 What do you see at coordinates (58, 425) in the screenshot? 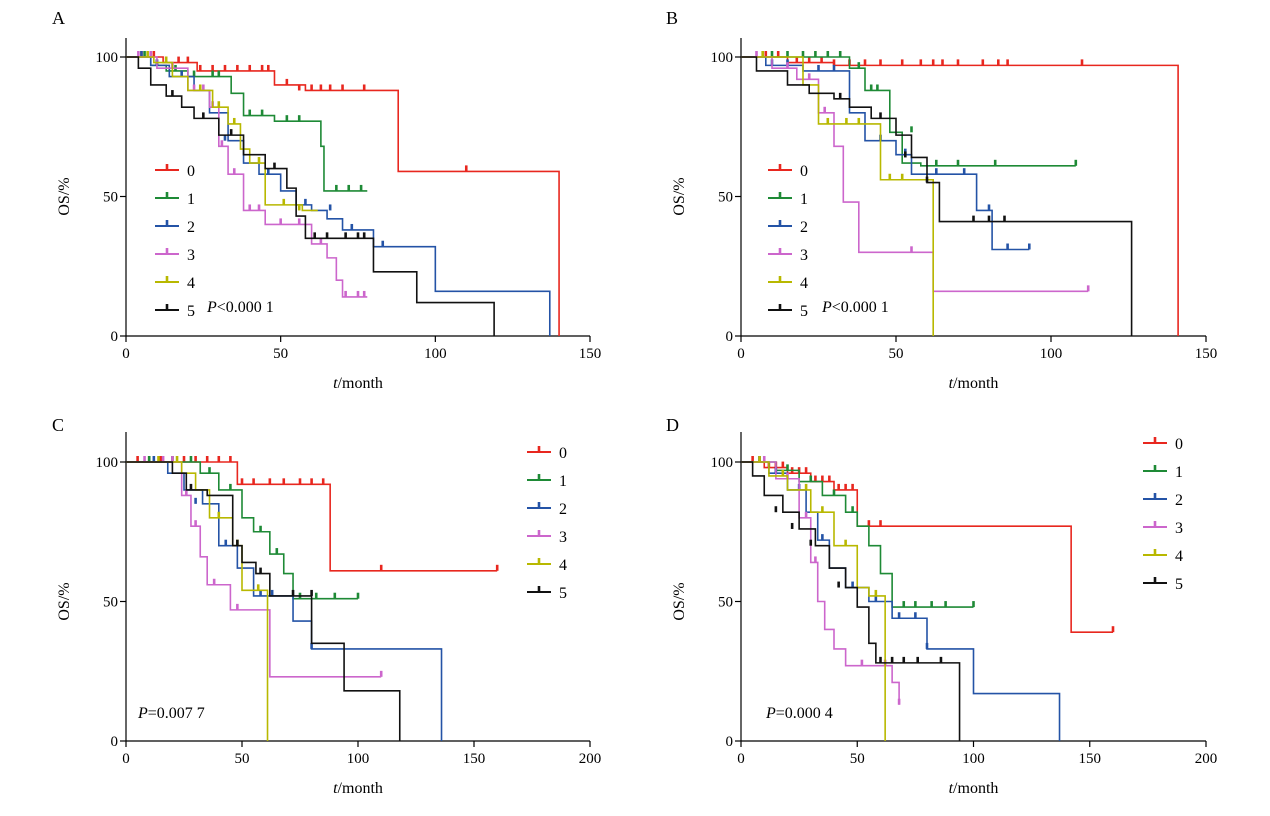
I see `panel-letter: C` at bounding box center [58, 425].